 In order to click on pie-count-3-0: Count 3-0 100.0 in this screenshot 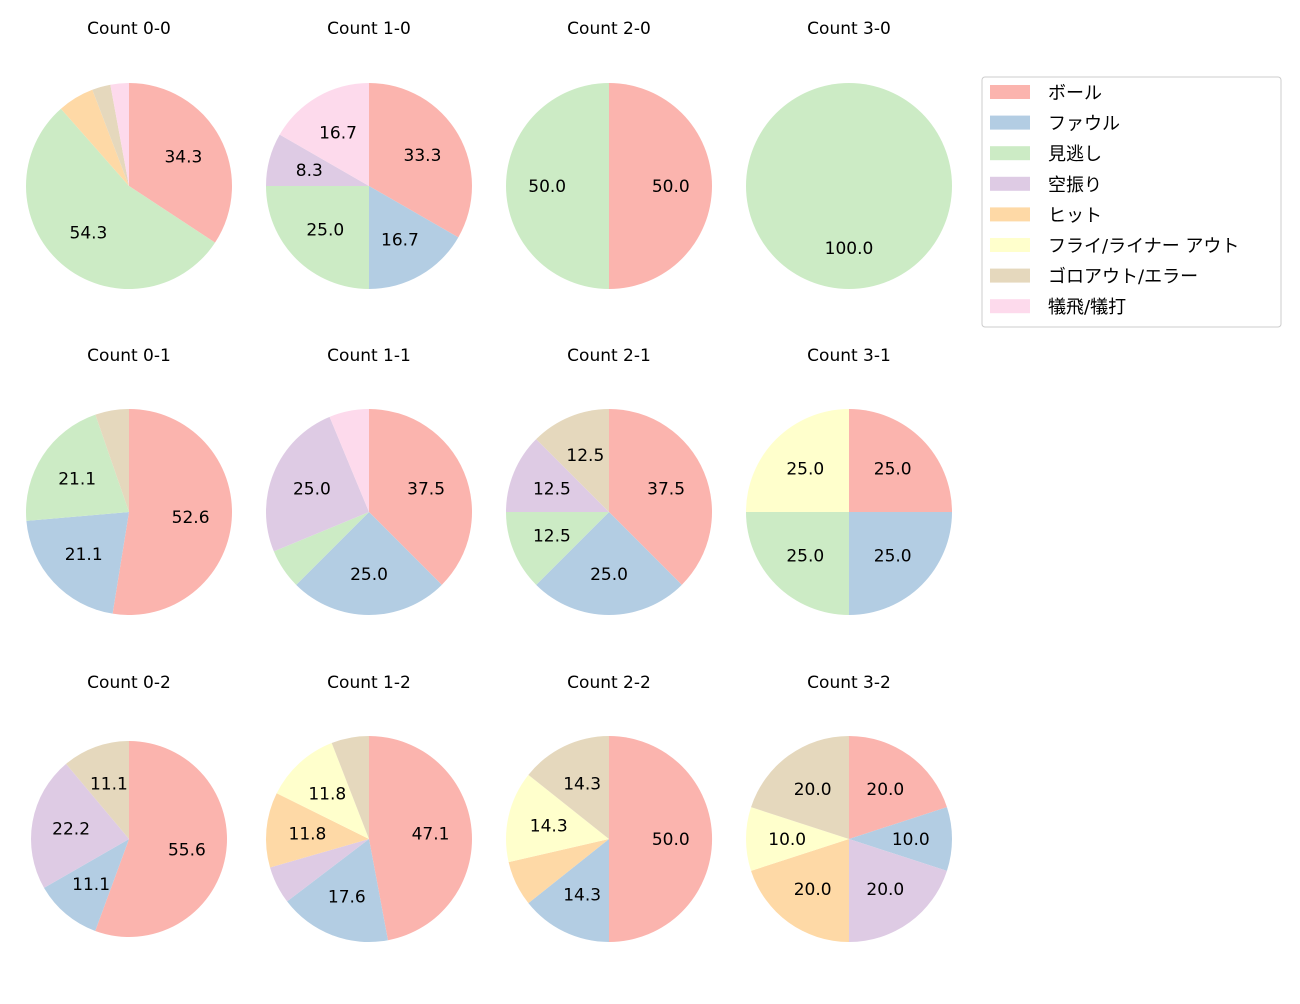, I will do `click(849, 154)`.